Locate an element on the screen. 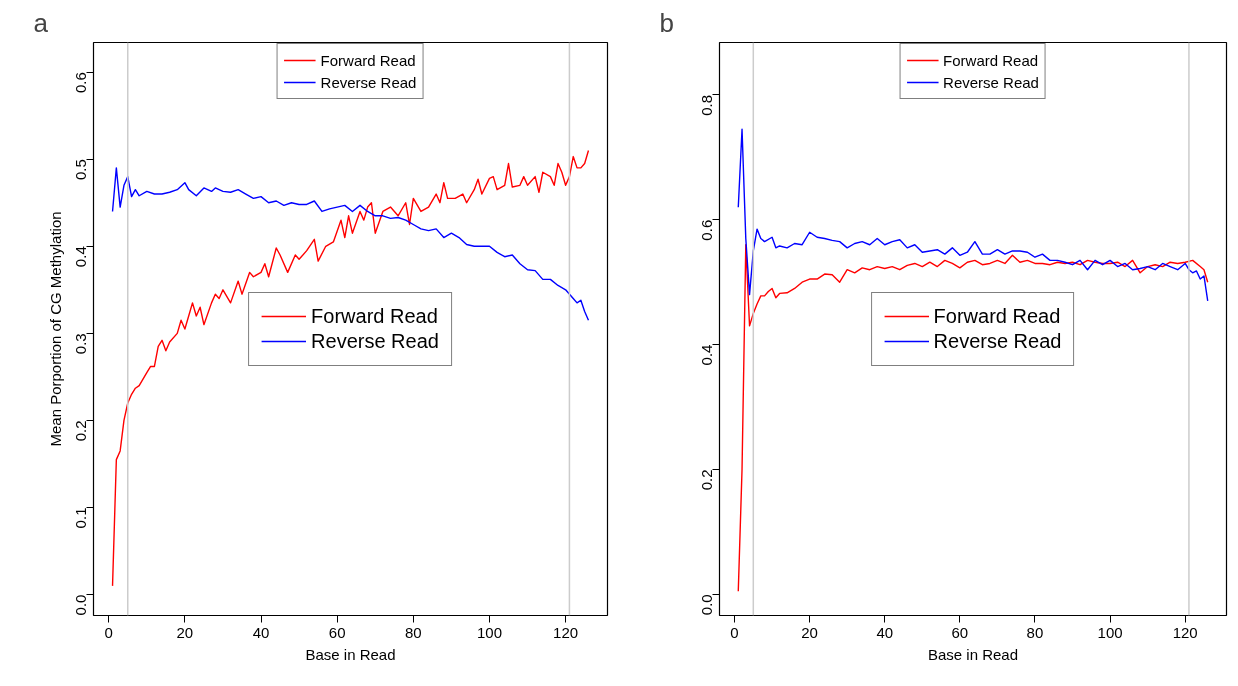 This screenshot has height=686, width=1238. y-axis-title: Mean Porportion of CG Methylation is located at coordinates (55, 329).